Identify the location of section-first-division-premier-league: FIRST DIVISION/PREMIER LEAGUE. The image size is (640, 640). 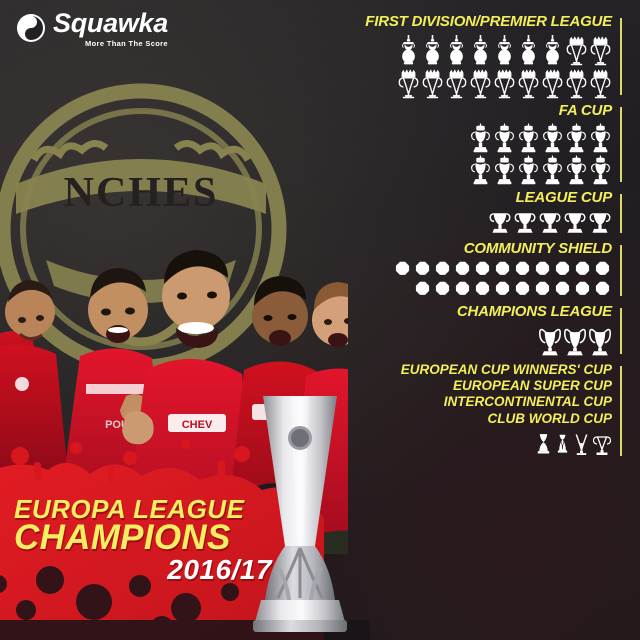
(483, 56).